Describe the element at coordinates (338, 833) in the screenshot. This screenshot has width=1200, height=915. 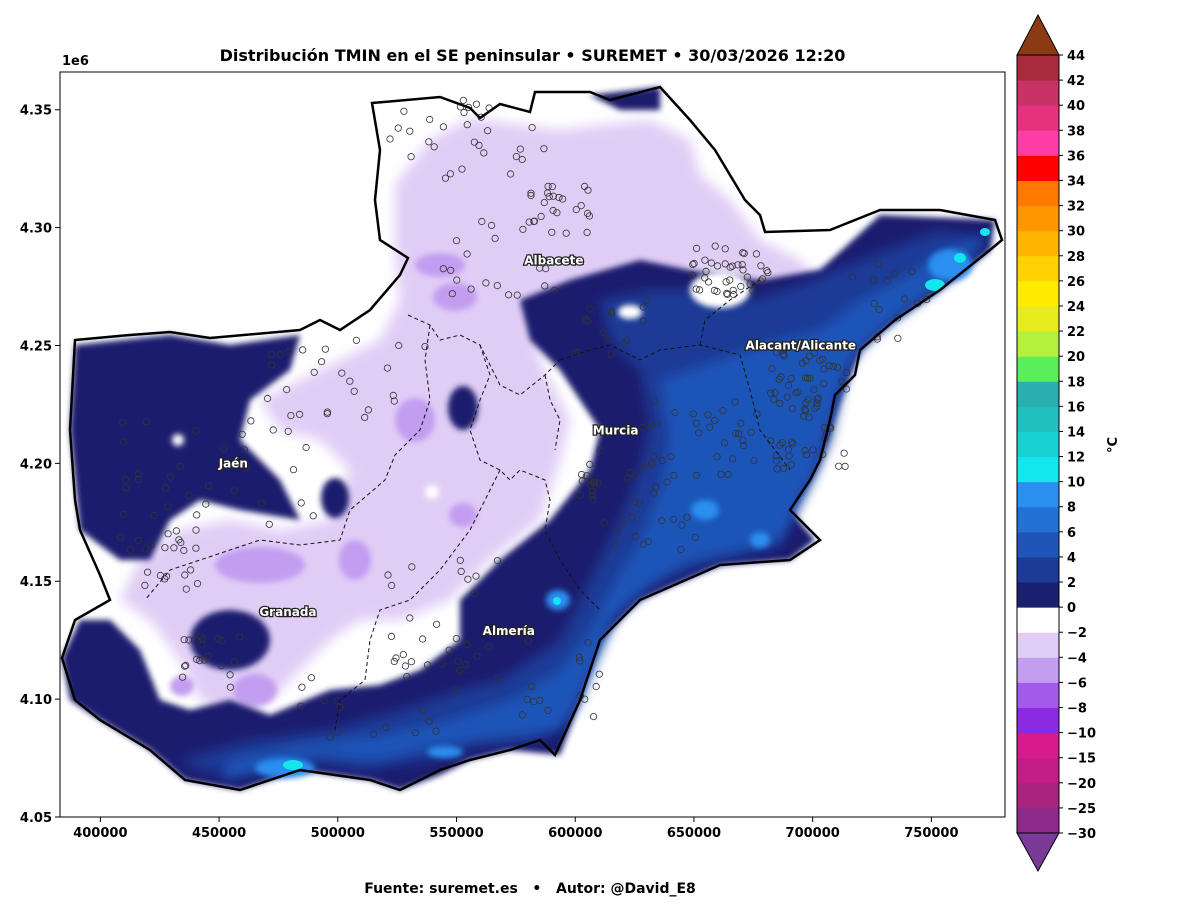
I see `x-tick-label: 500000` at that location.